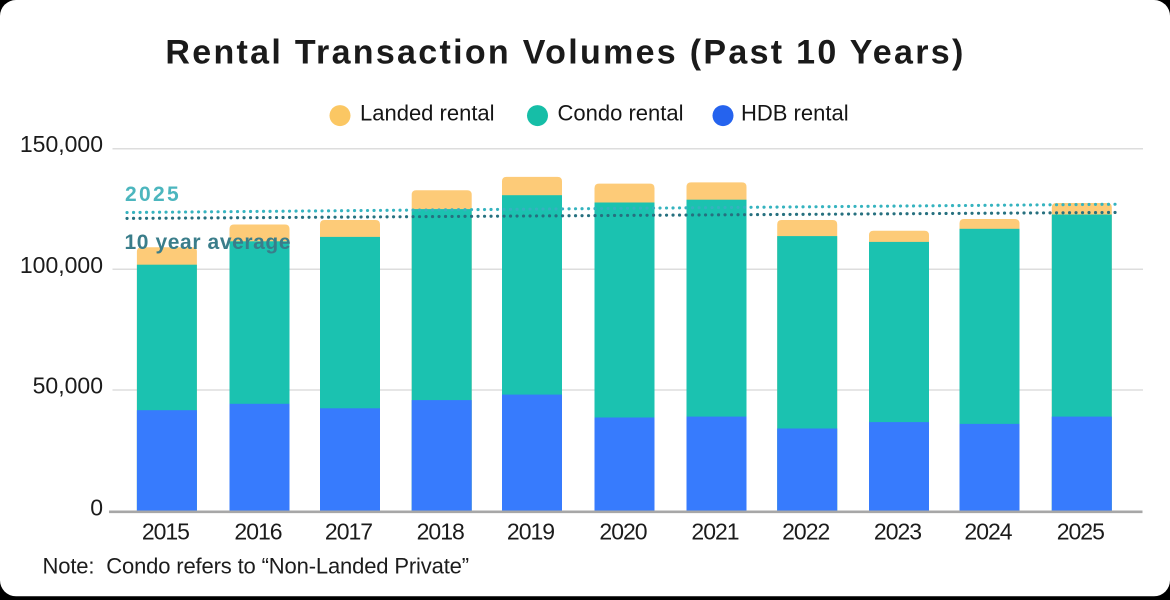 The image size is (1170, 600). I want to click on svg-text: 2017, so click(348, 531).